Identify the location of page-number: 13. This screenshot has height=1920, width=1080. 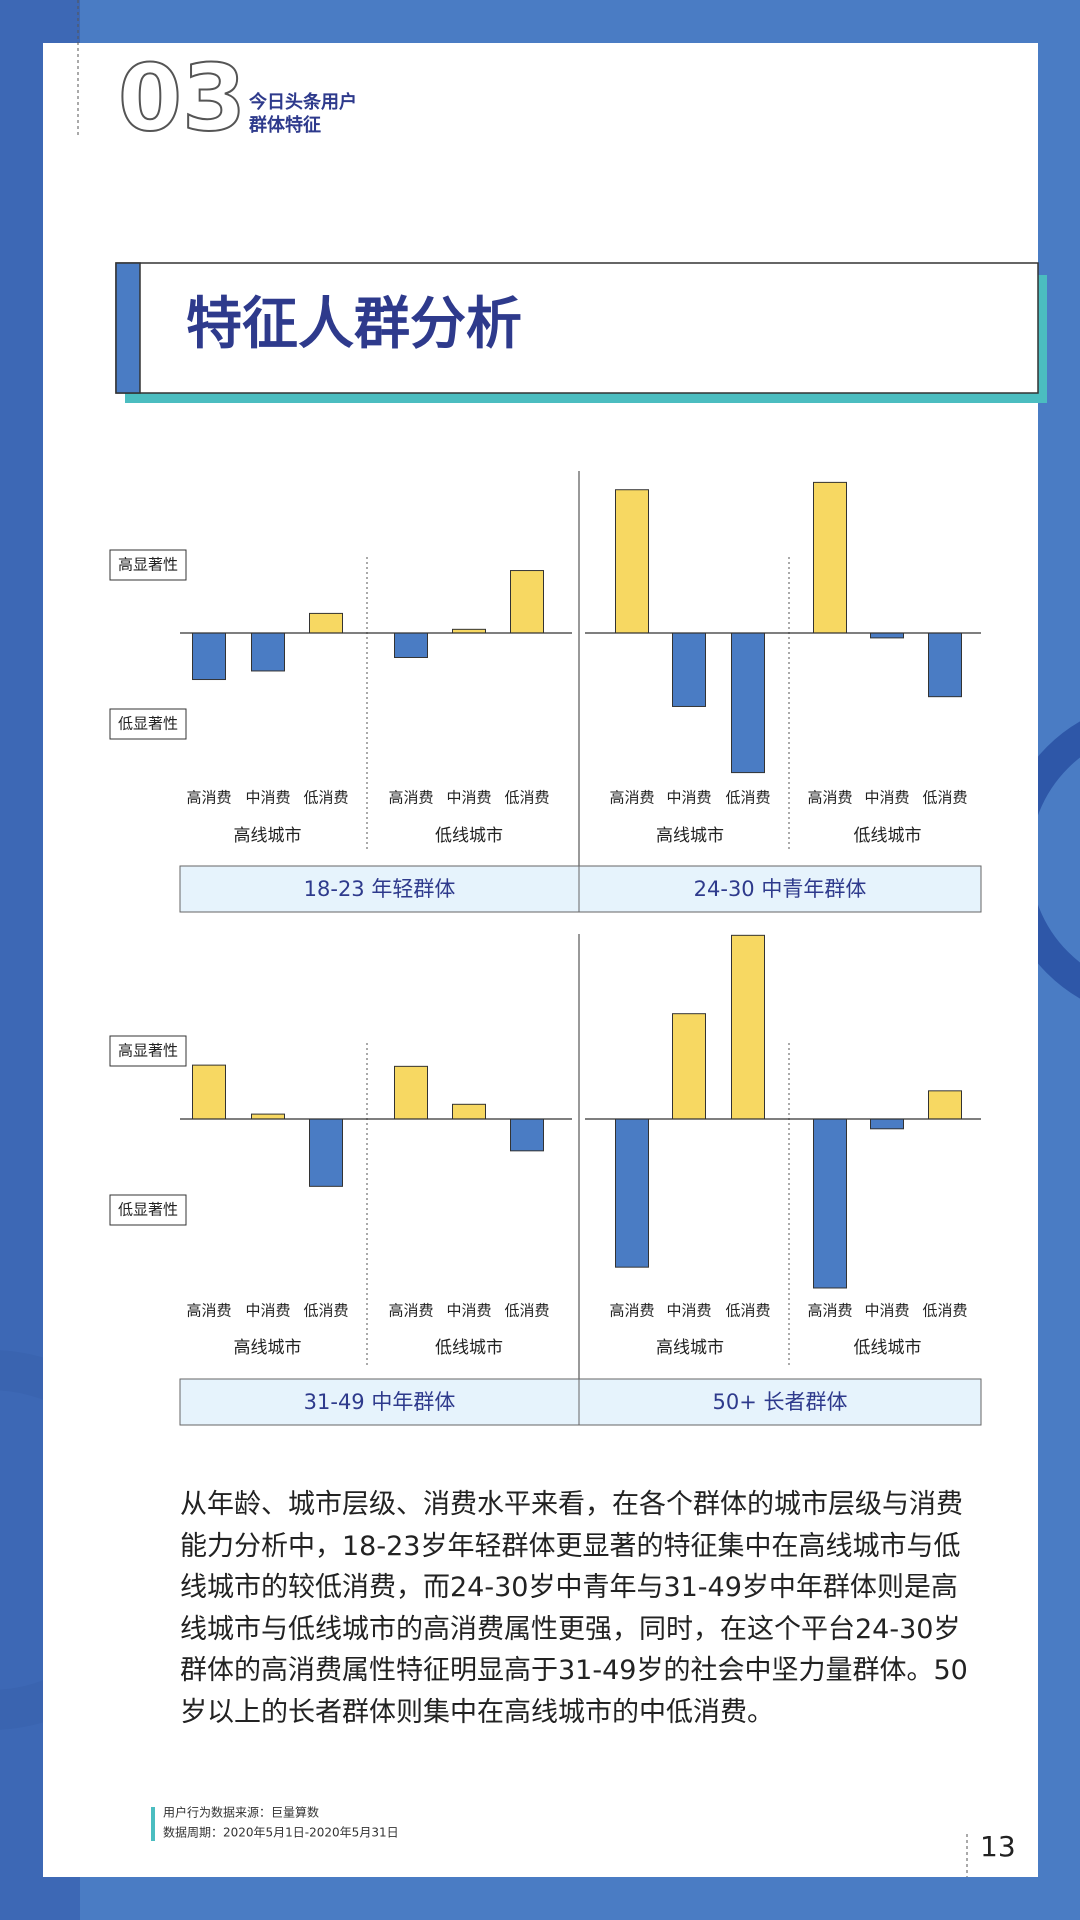
(998, 1846).